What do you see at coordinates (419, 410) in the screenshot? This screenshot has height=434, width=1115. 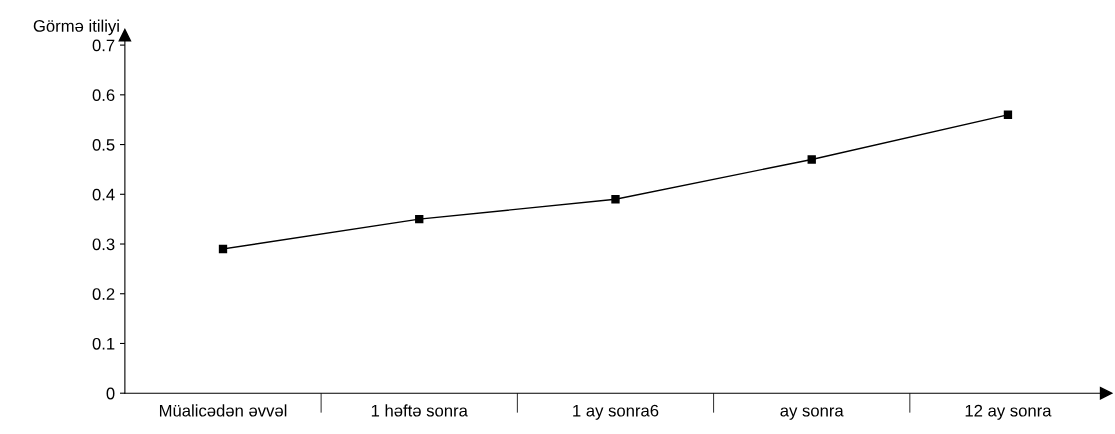 I see `x-tick-label: 1 həftə sonra` at bounding box center [419, 410].